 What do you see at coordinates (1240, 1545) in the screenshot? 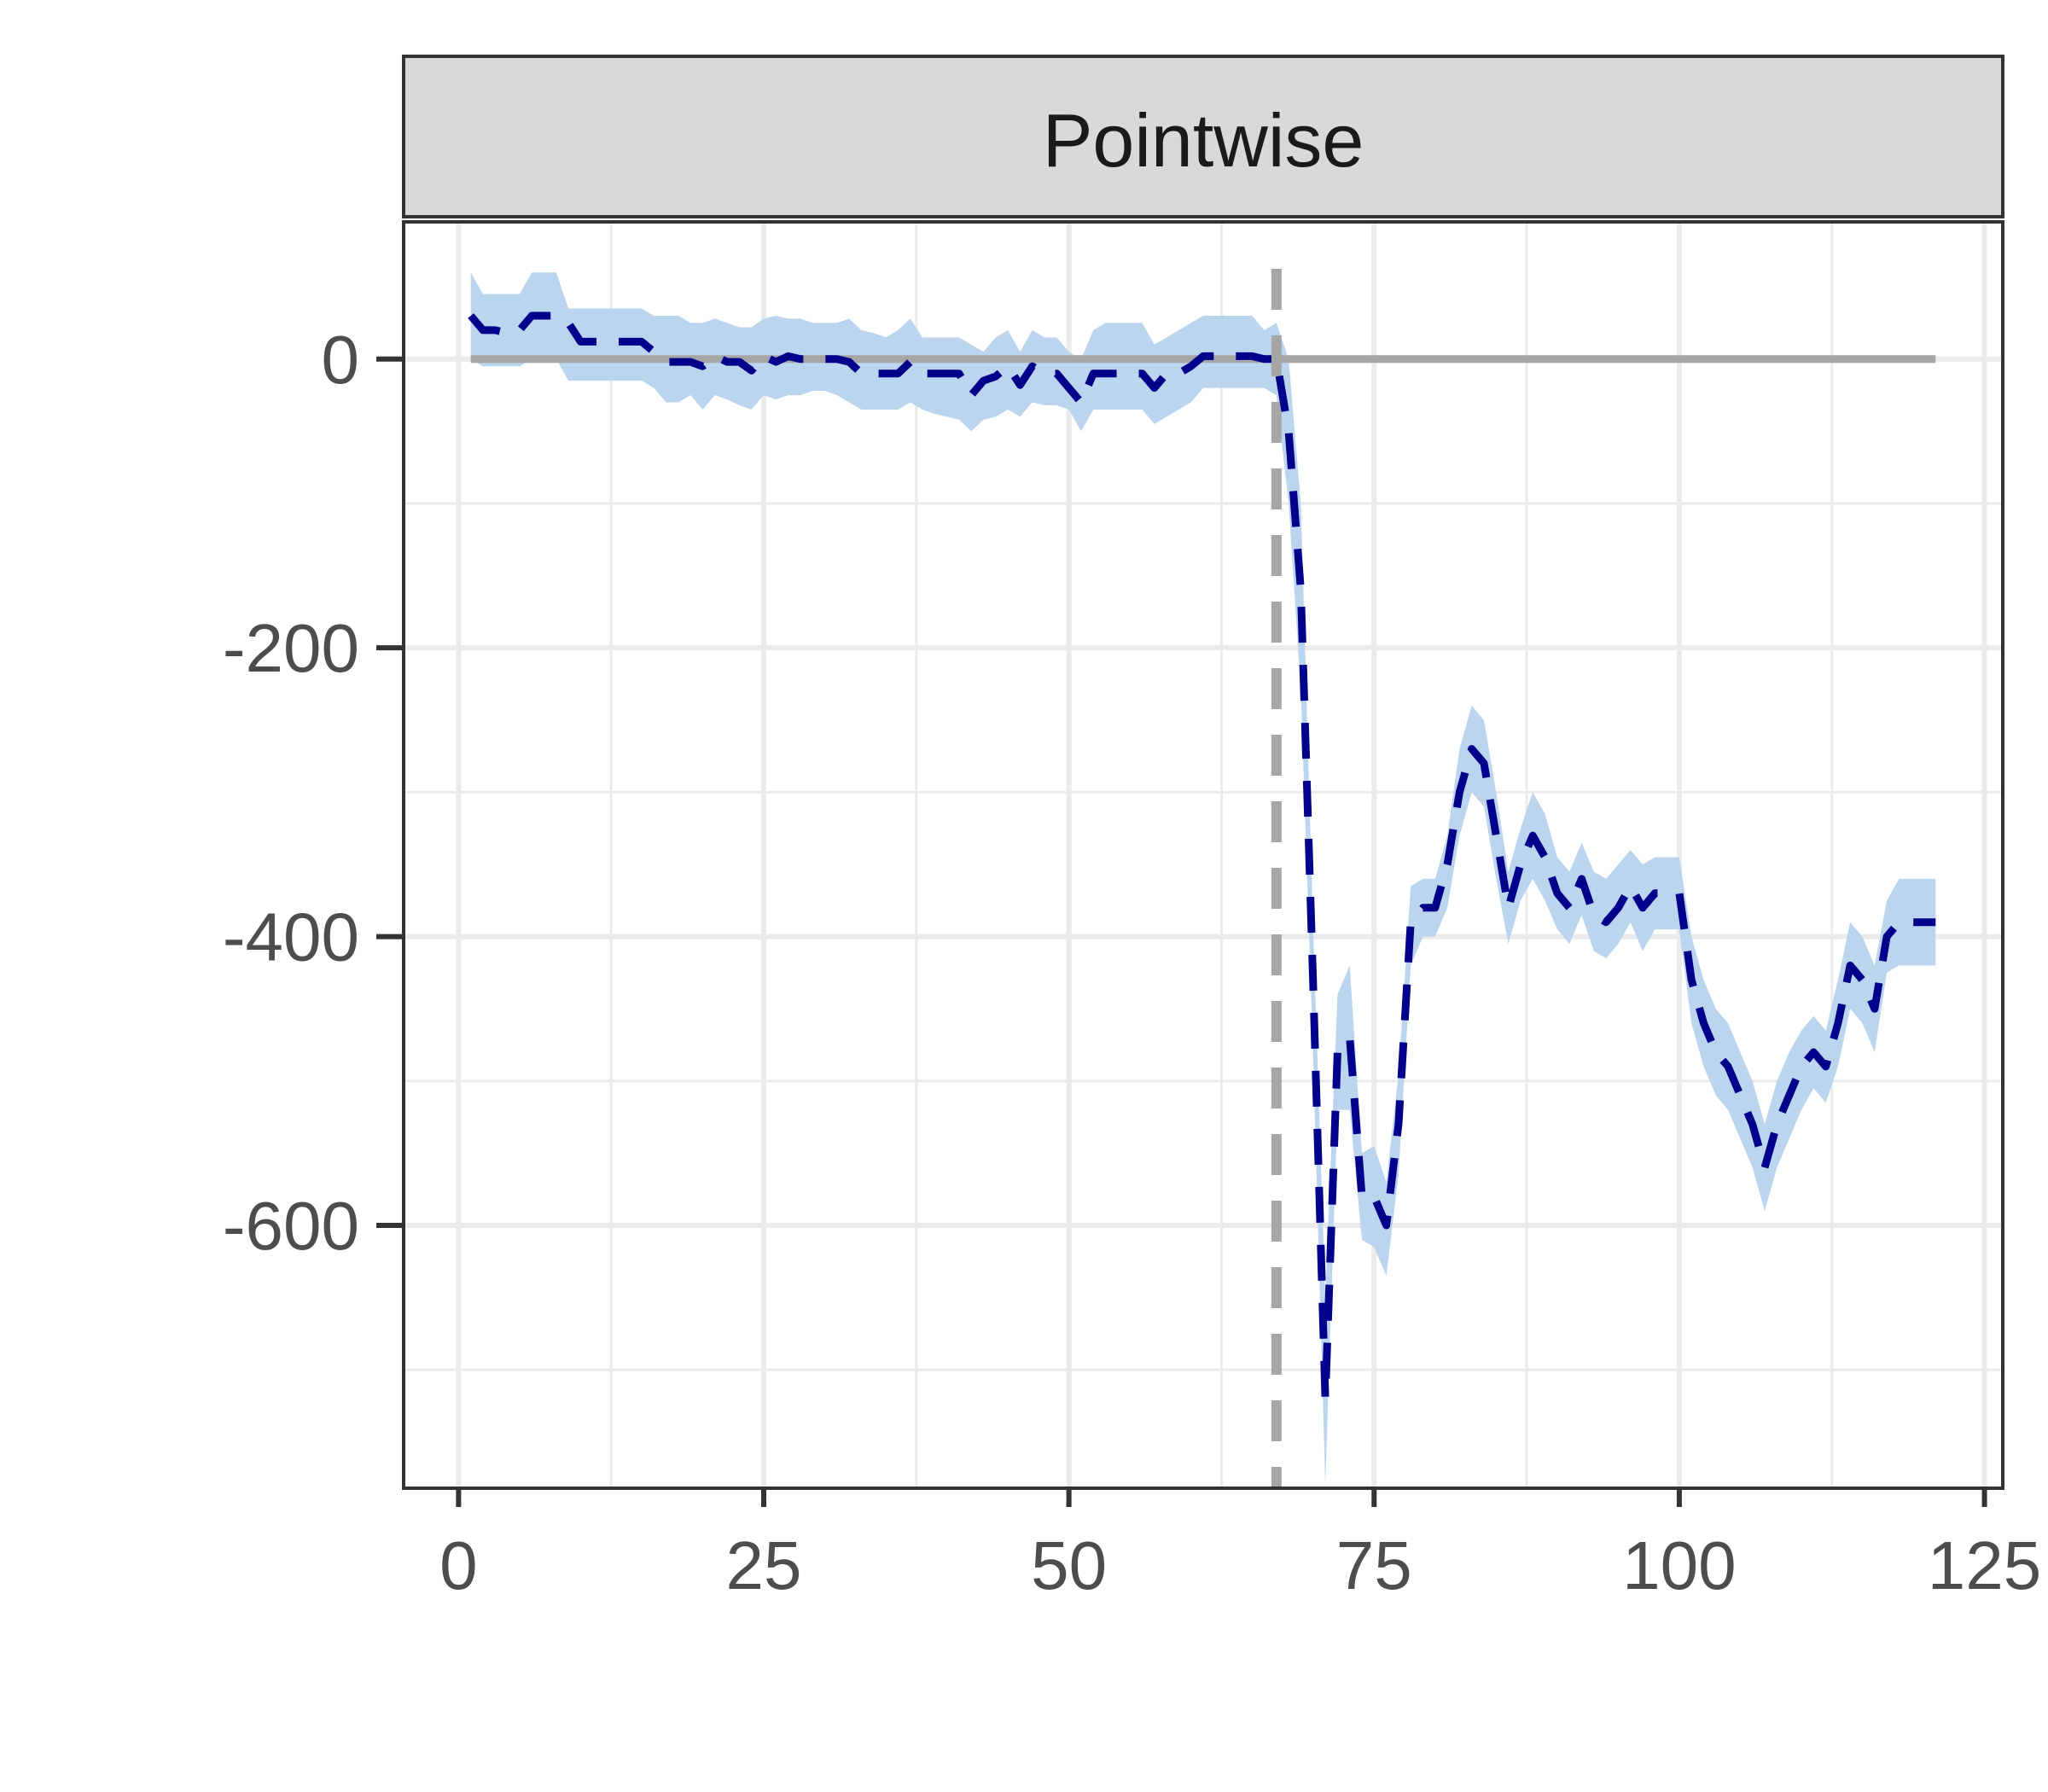
I see `x-axis: 0 25 50 75 100 125` at bounding box center [1240, 1545].